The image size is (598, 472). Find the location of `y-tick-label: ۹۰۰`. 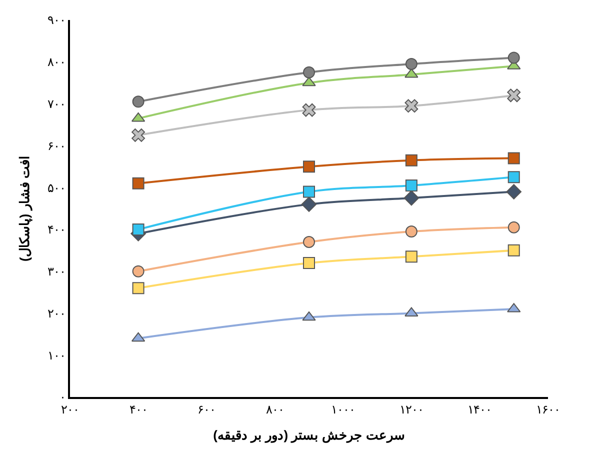

y-tick-label: ۹۰۰ is located at coordinates (57, 20).